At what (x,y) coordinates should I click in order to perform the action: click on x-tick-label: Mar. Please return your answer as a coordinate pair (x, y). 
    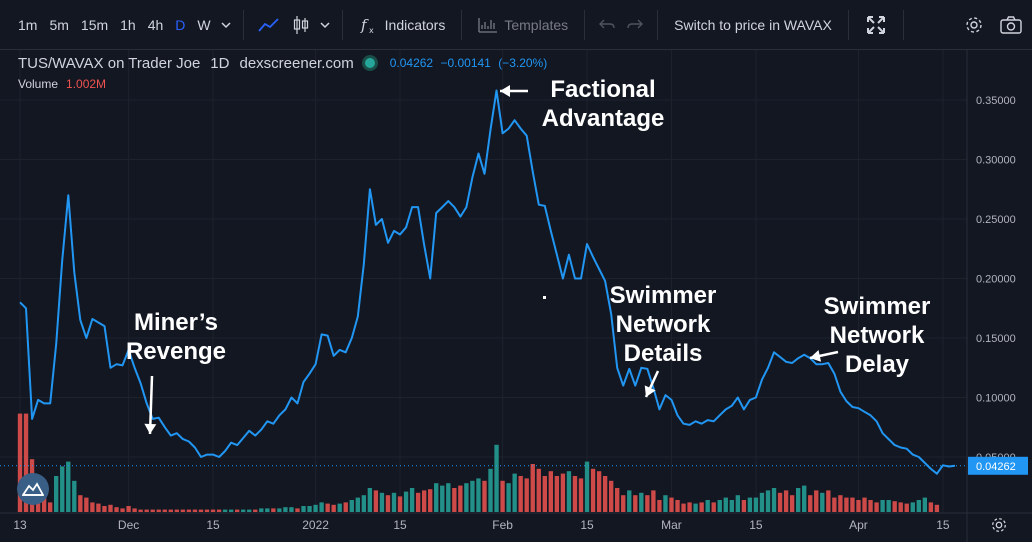
    Looking at the image, I should click on (671, 525).